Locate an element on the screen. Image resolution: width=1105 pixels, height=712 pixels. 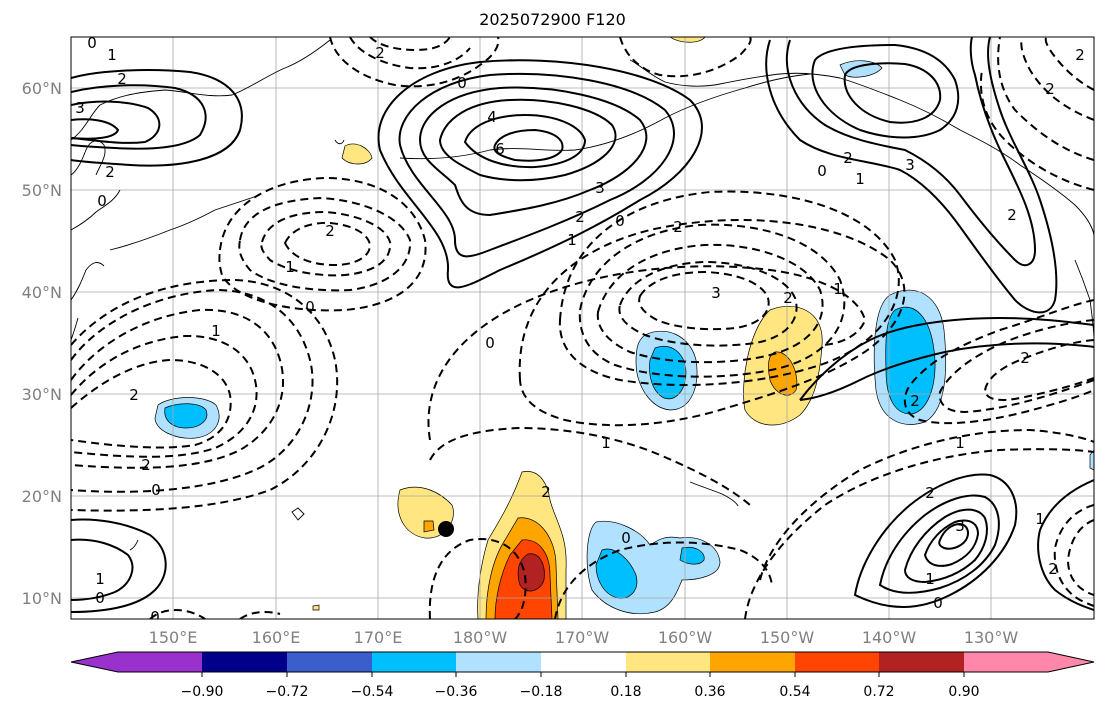
lat-label-40n: 40°N is located at coordinates (42, 292).